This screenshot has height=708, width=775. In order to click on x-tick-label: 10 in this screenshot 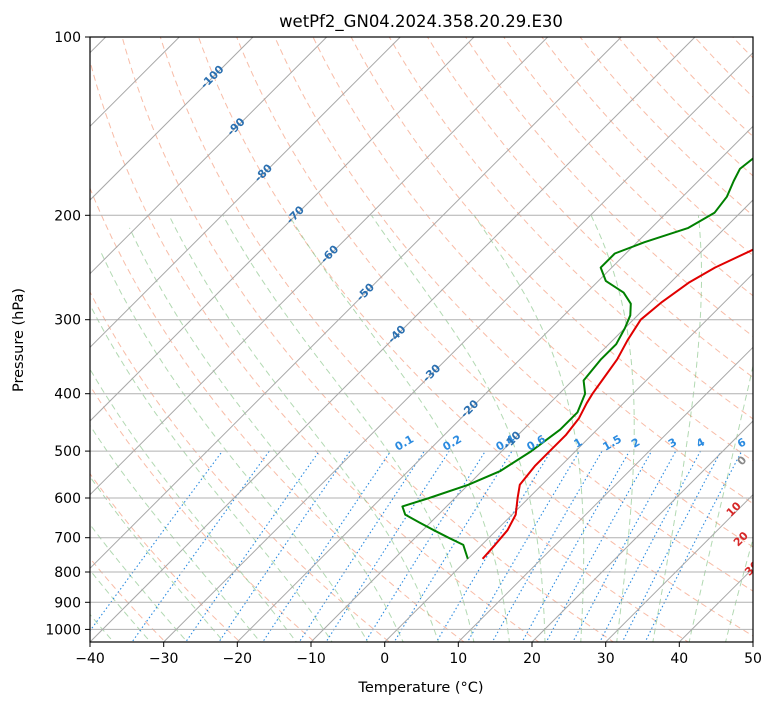, I will do `click(458, 659)`.